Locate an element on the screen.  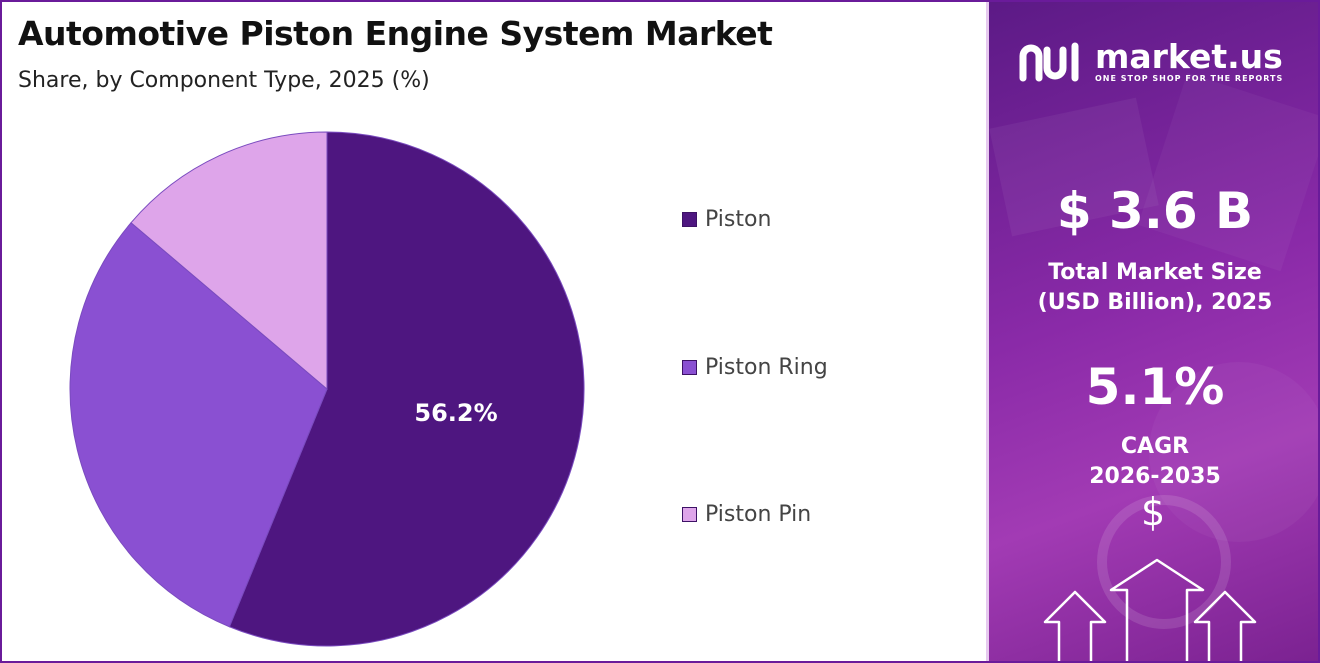
cagr-value: 5.1% is located at coordinates (1155, 387).